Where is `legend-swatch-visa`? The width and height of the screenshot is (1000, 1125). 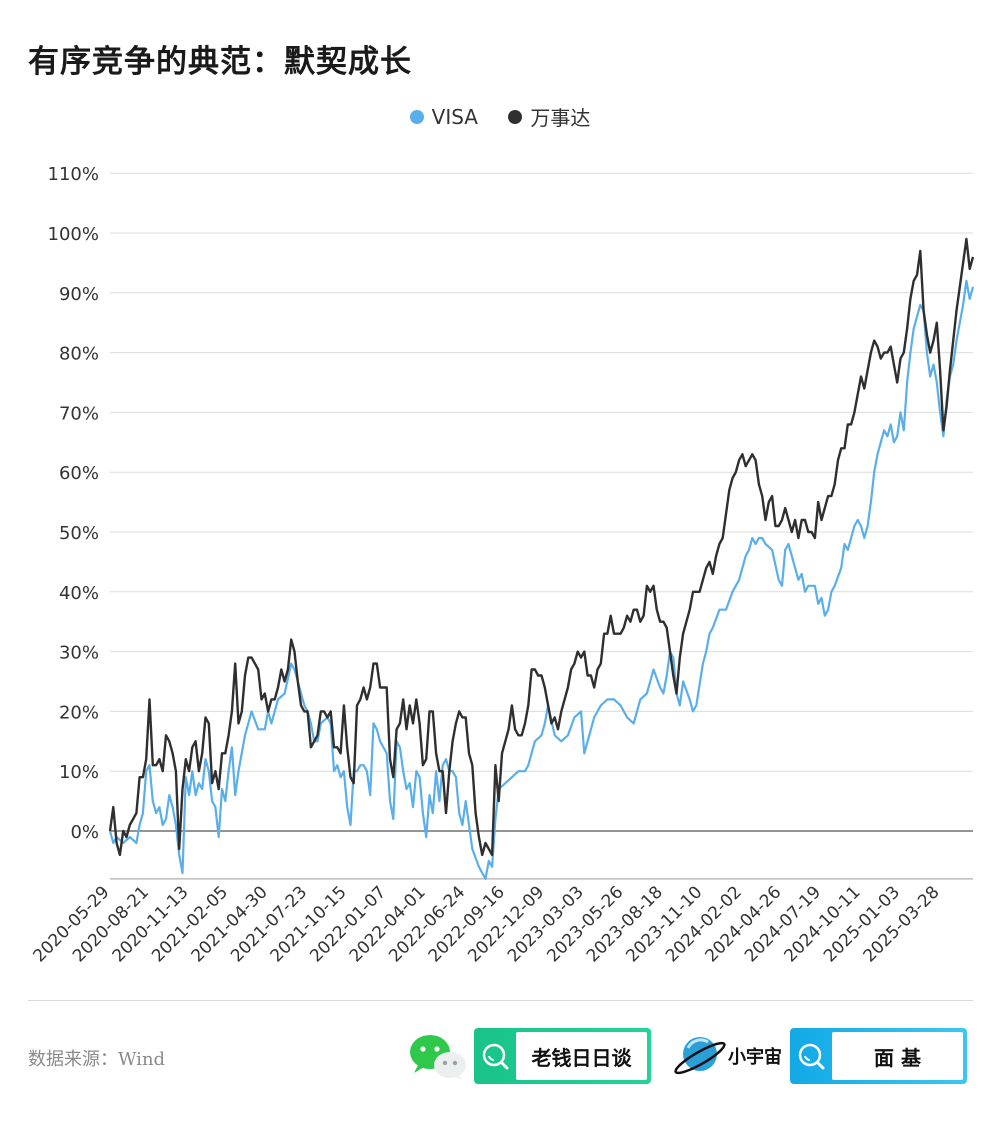 legend-swatch-visa is located at coordinates (416, 116).